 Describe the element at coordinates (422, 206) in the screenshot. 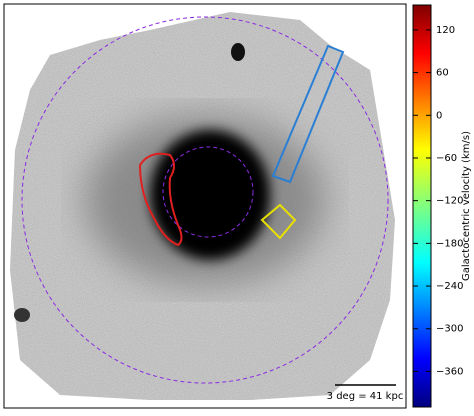

I see `colorbar` at that location.